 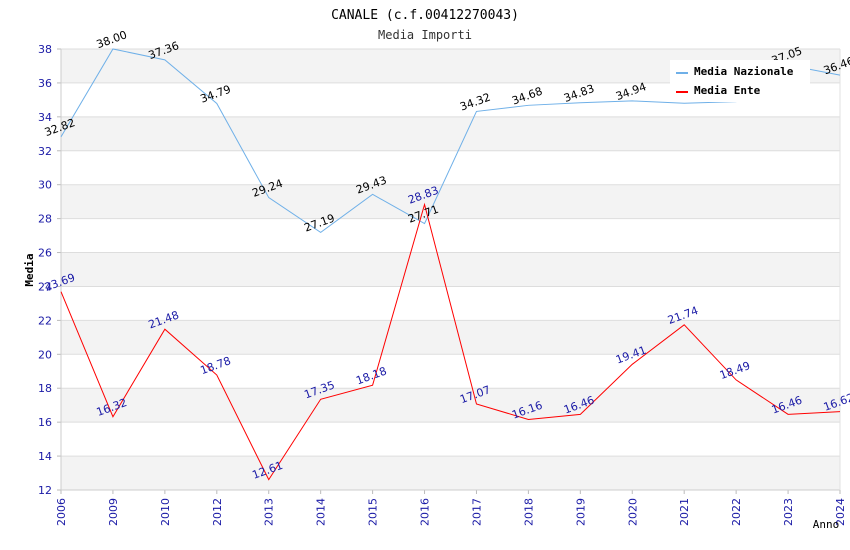 I want to click on x-axis-title: Anno, so click(x=826, y=524).